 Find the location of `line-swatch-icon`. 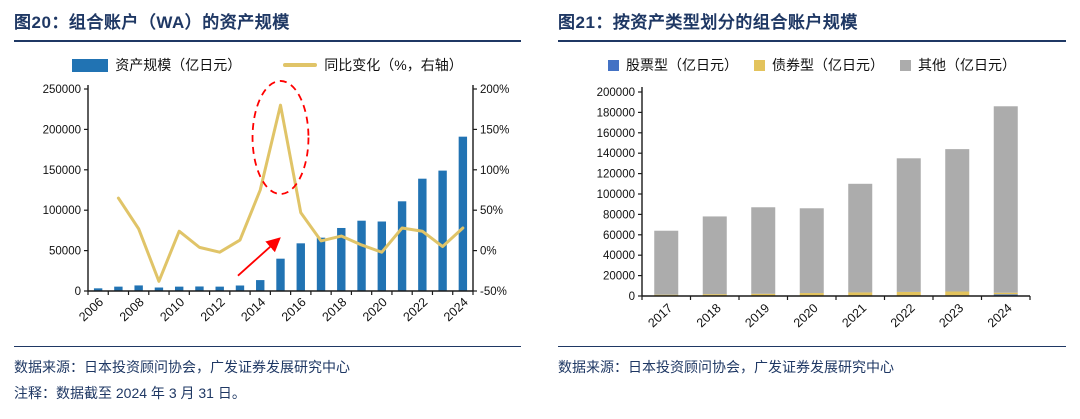

line-swatch-icon is located at coordinates (300, 65).